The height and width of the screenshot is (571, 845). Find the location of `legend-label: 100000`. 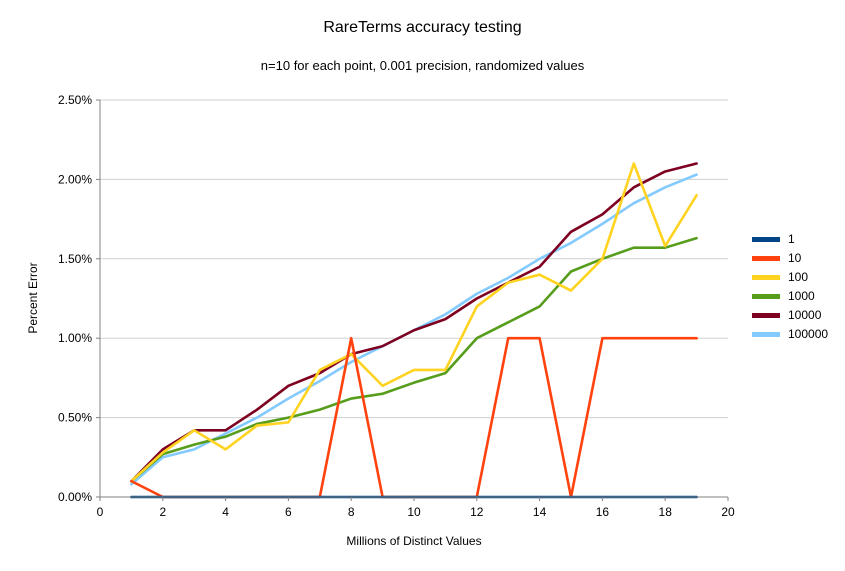

legend-label: 100000 is located at coordinates (808, 334).